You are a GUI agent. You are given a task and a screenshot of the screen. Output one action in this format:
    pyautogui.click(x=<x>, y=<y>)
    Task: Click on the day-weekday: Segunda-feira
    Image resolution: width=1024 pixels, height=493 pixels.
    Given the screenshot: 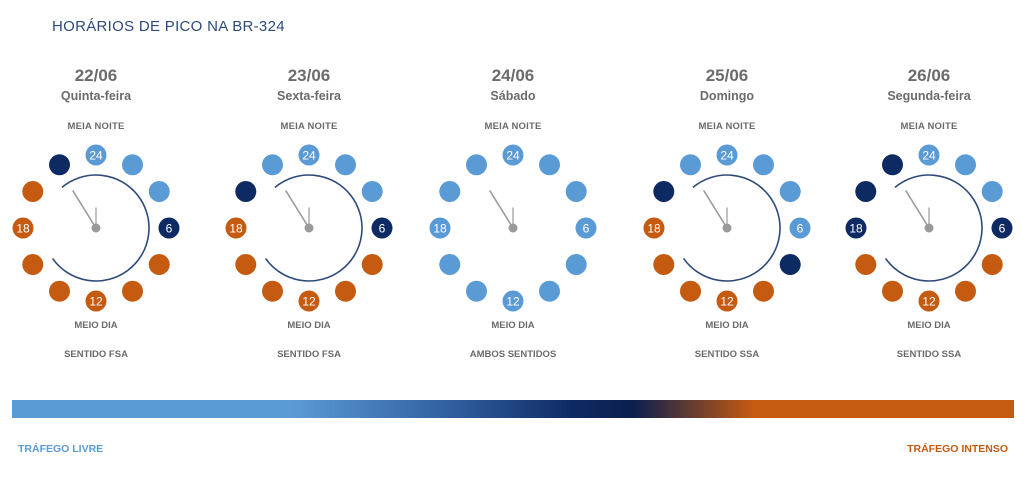 What is the action you would take?
    pyautogui.click(x=929, y=96)
    